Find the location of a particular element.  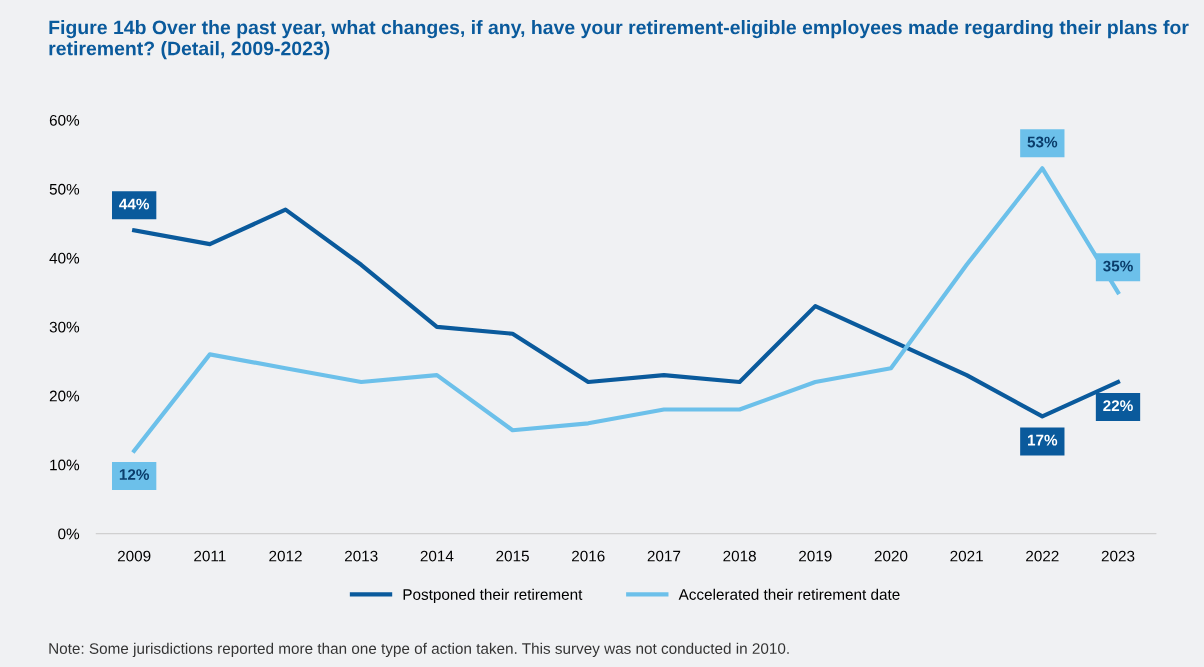

data-label: 22% is located at coordinates (1118, 406).